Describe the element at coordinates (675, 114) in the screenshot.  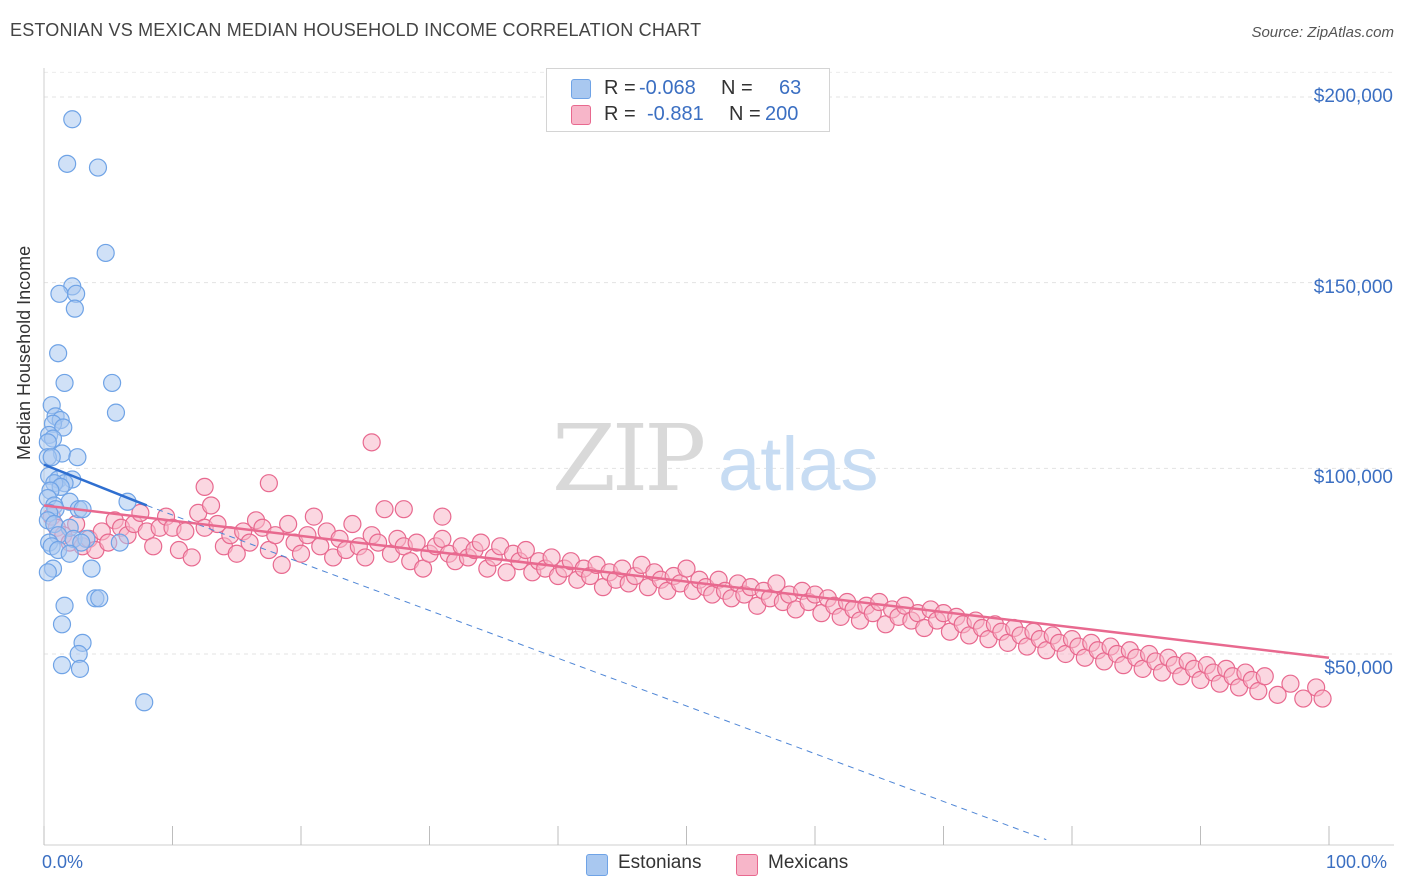
I see `legend-r-value: -0.881` at that location.